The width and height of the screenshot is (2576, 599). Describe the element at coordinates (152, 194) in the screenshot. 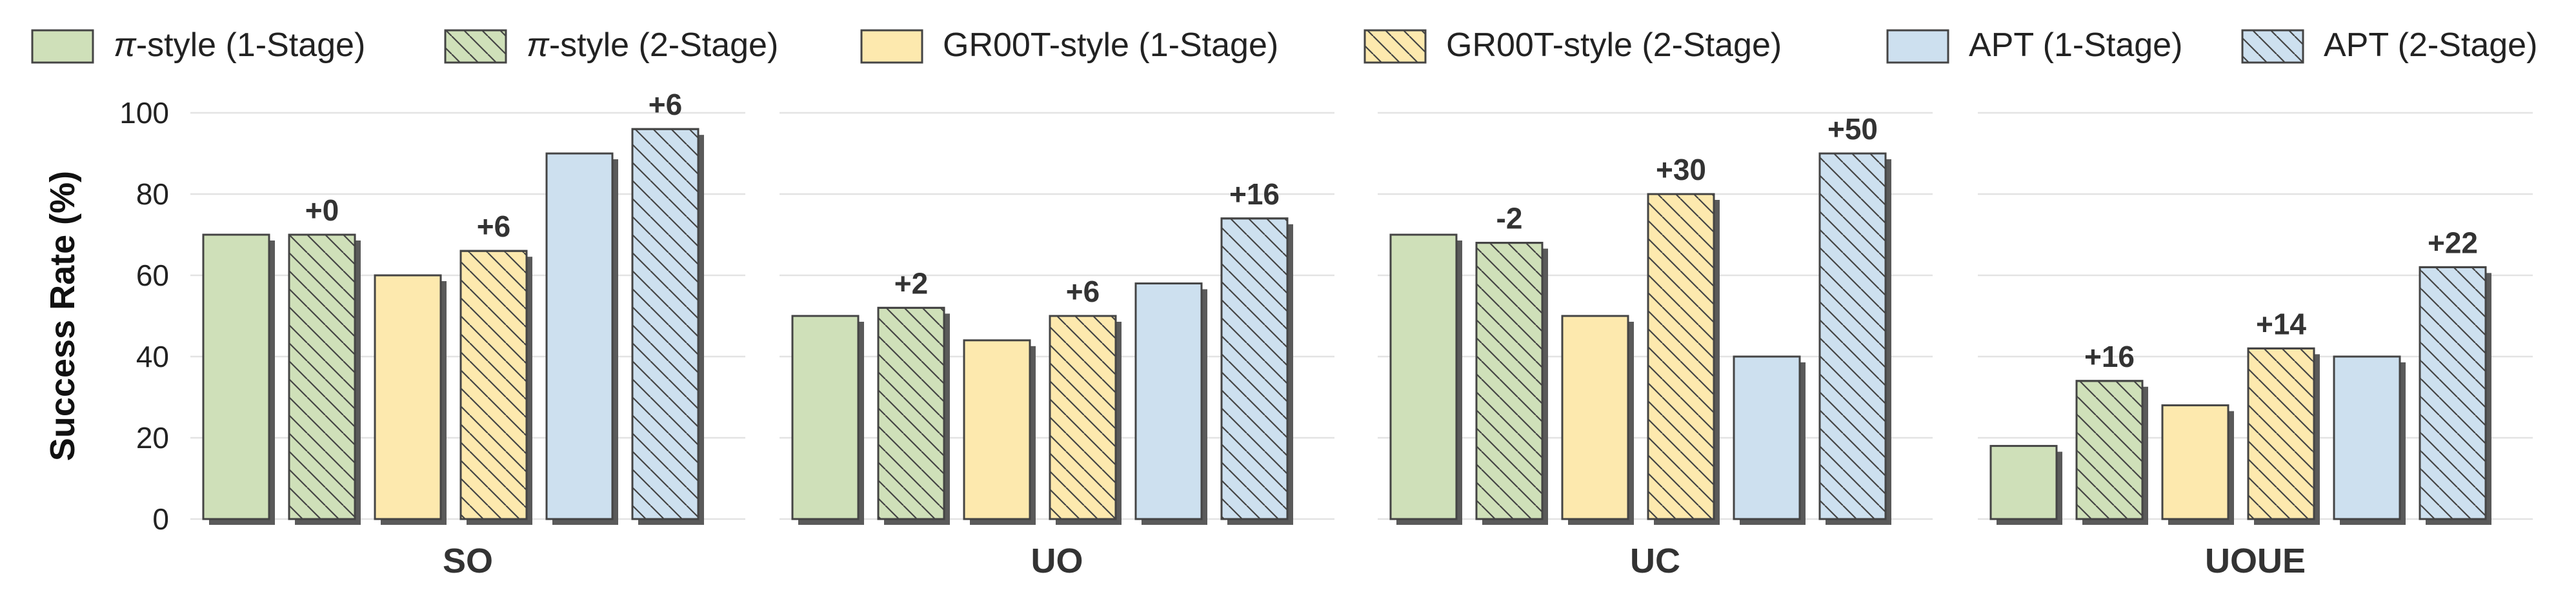

I see `y-tick-label: 80` at that location.